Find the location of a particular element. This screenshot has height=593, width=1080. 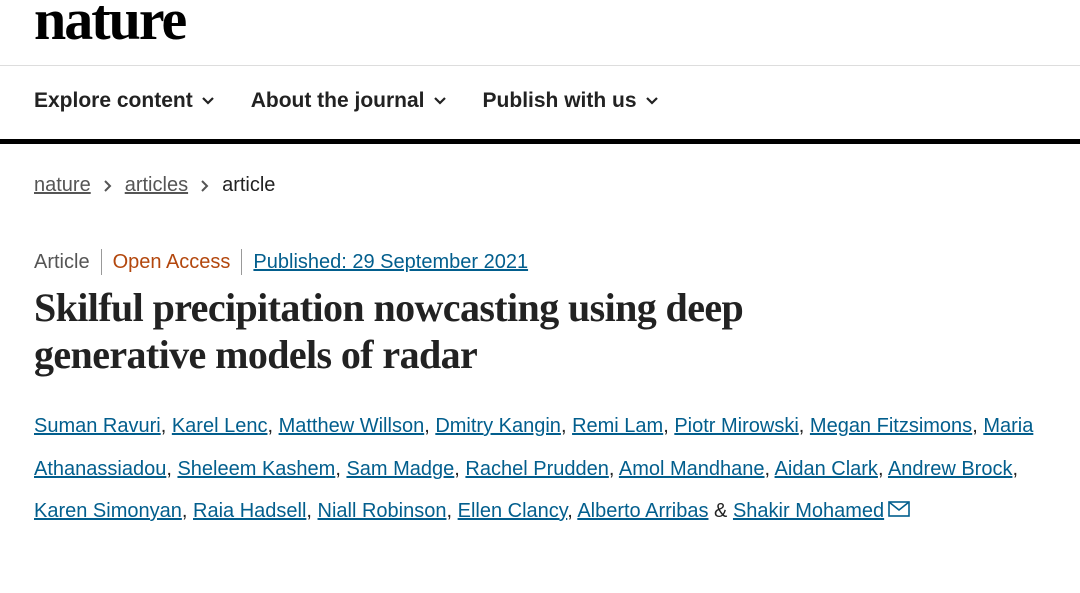

author-link: Niall Robinson is located at coordinates (382, 511).